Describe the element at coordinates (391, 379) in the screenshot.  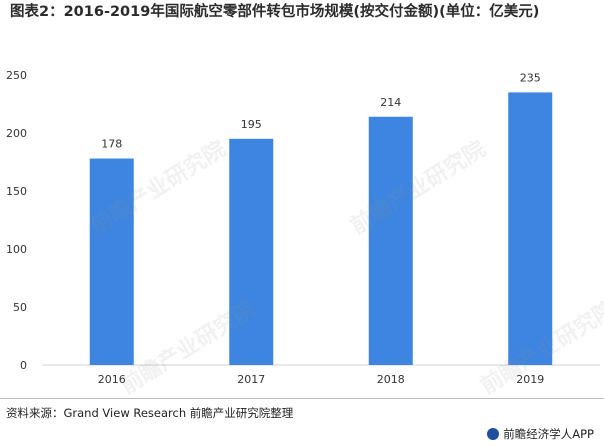
I see `x-tick-label: 2018` at that location.